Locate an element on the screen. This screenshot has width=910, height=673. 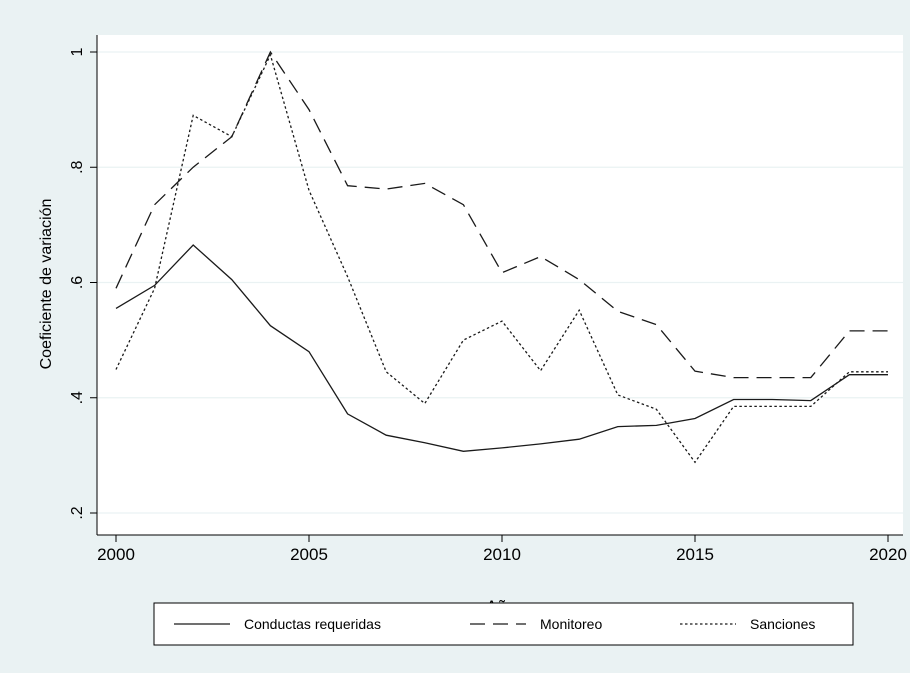
x-tick-label: 2005 is located at coordinates (309, 554).